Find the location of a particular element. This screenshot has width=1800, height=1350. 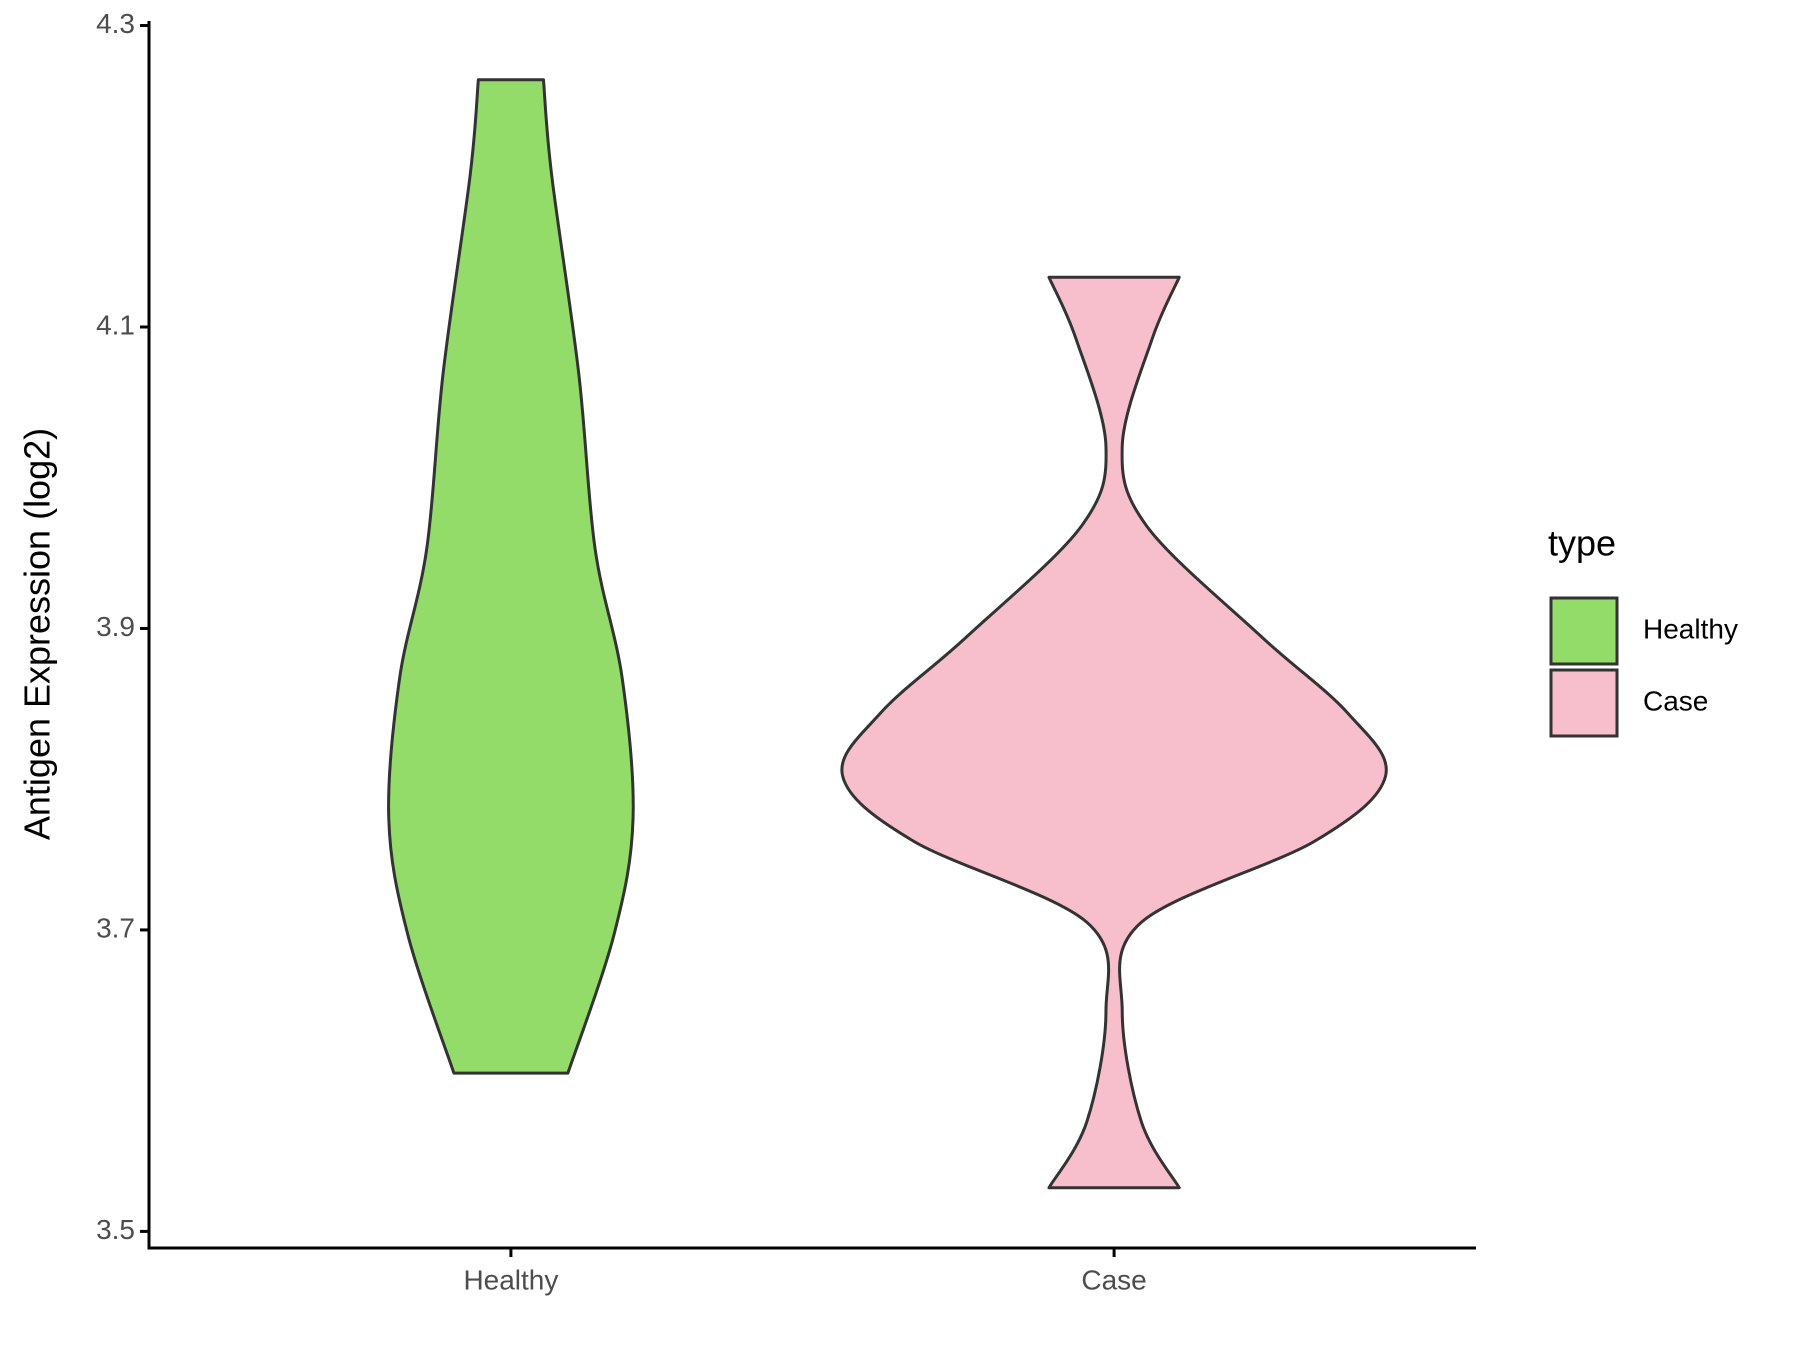

x-tick-label: Healthy is located at coordinates (510, 1279).